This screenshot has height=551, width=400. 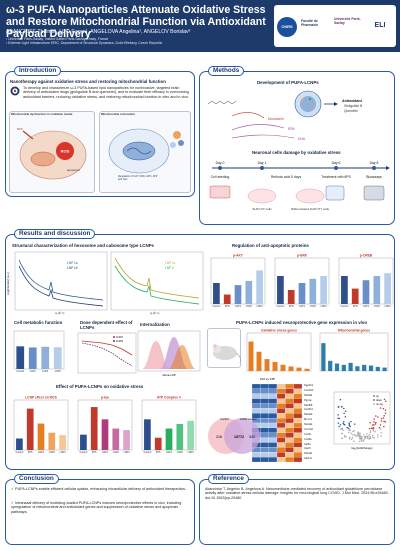 What do you see at coordinates (323, 290) in the screenshot?
I see `bar-p-erk-lnp3` at bounding box center [323, 290].